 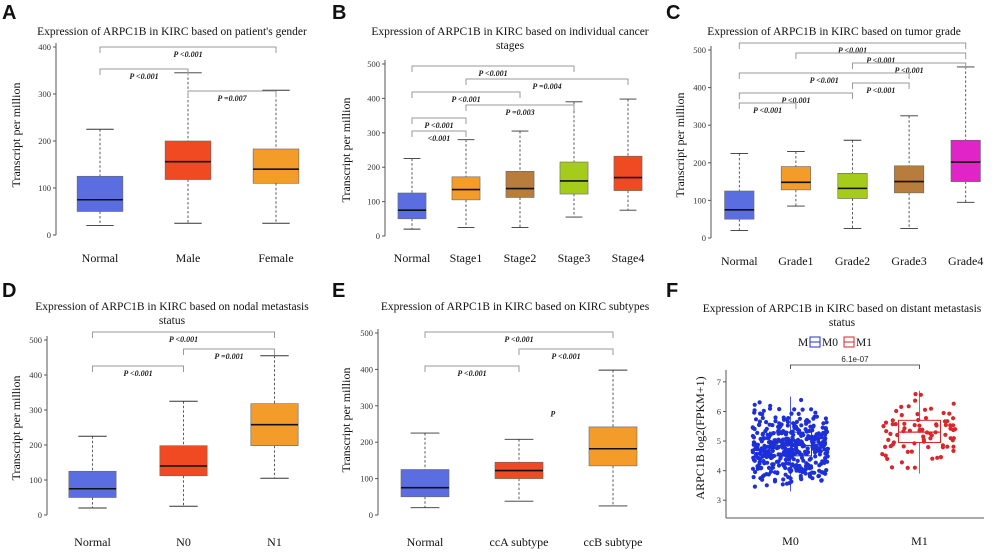 I want to click on panel-e-ylabel: Transcript per million, so click(x=346, y=420).